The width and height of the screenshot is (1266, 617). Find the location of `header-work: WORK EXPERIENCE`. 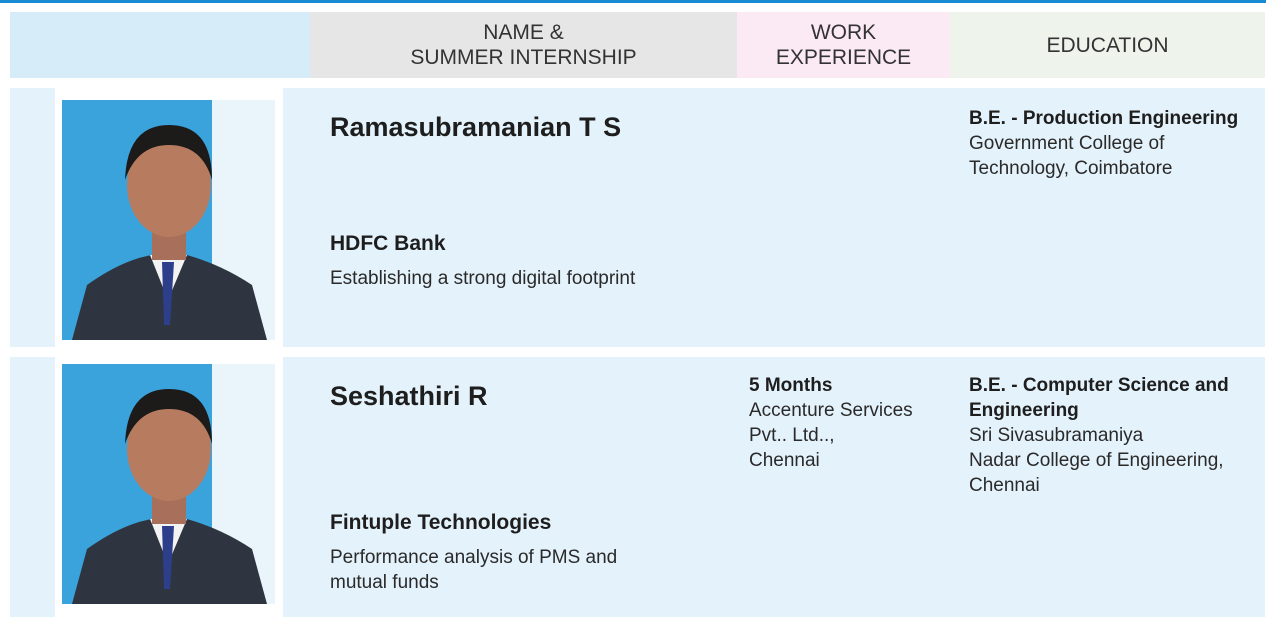

header-work: WORK EXPERIENCE is located at coordinates (843, 45).